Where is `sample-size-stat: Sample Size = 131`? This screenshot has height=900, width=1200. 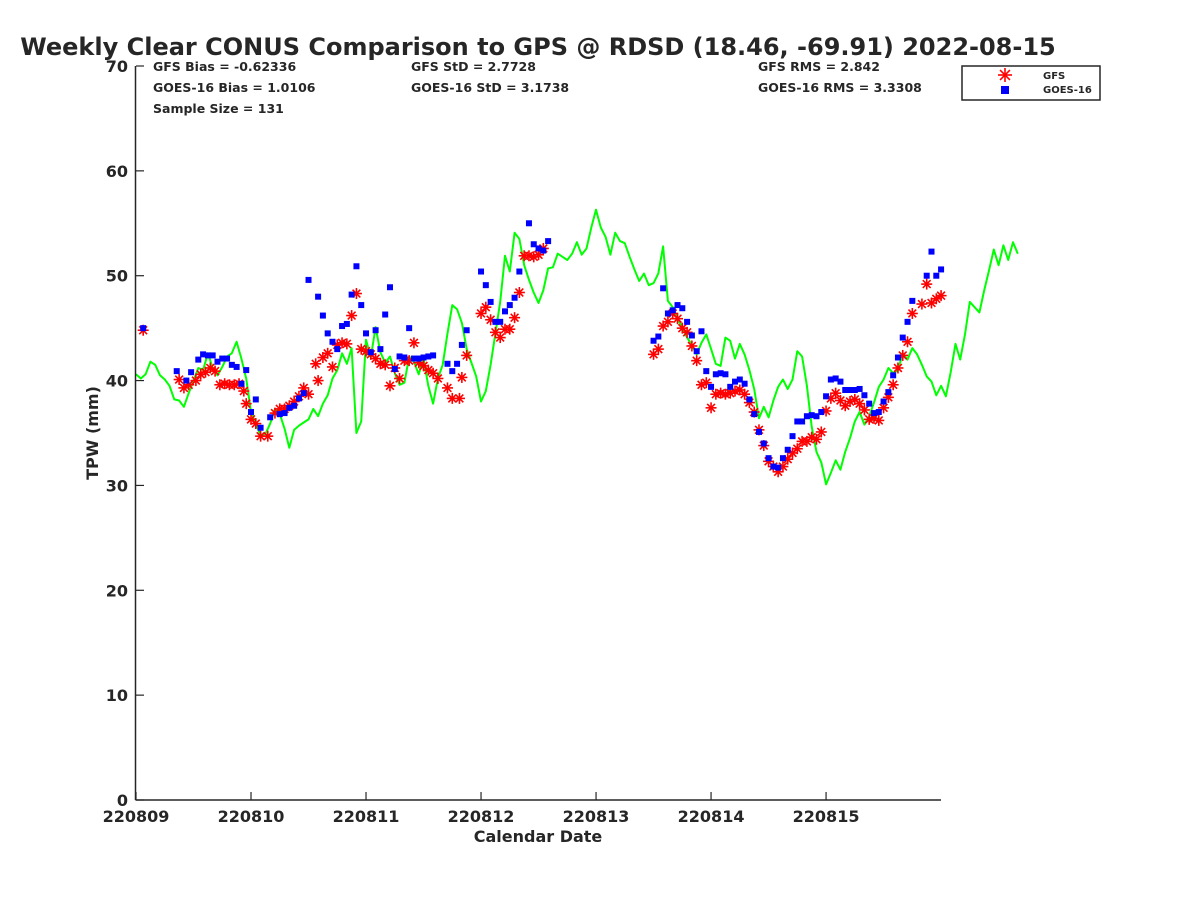
sample-size-stat: Sample Size = 131 is located at coordinates (218, 108).